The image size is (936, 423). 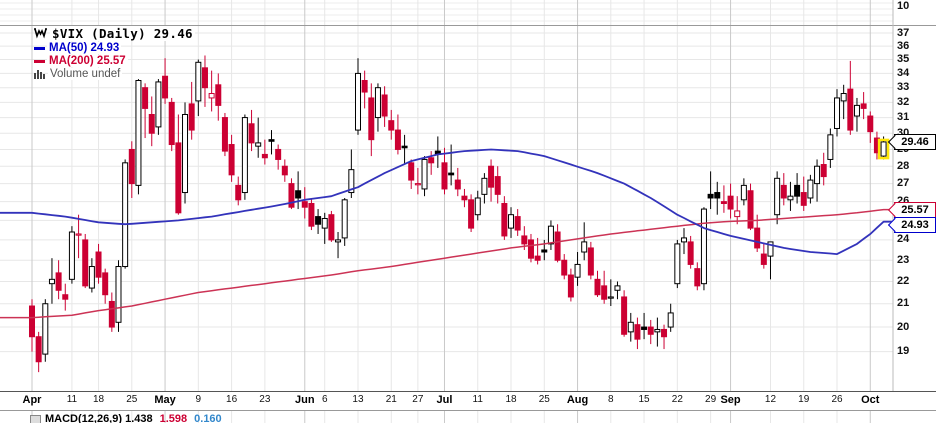 I want to click on ma200-legend: MA(200) 25.57, so click(x=114, y=61).